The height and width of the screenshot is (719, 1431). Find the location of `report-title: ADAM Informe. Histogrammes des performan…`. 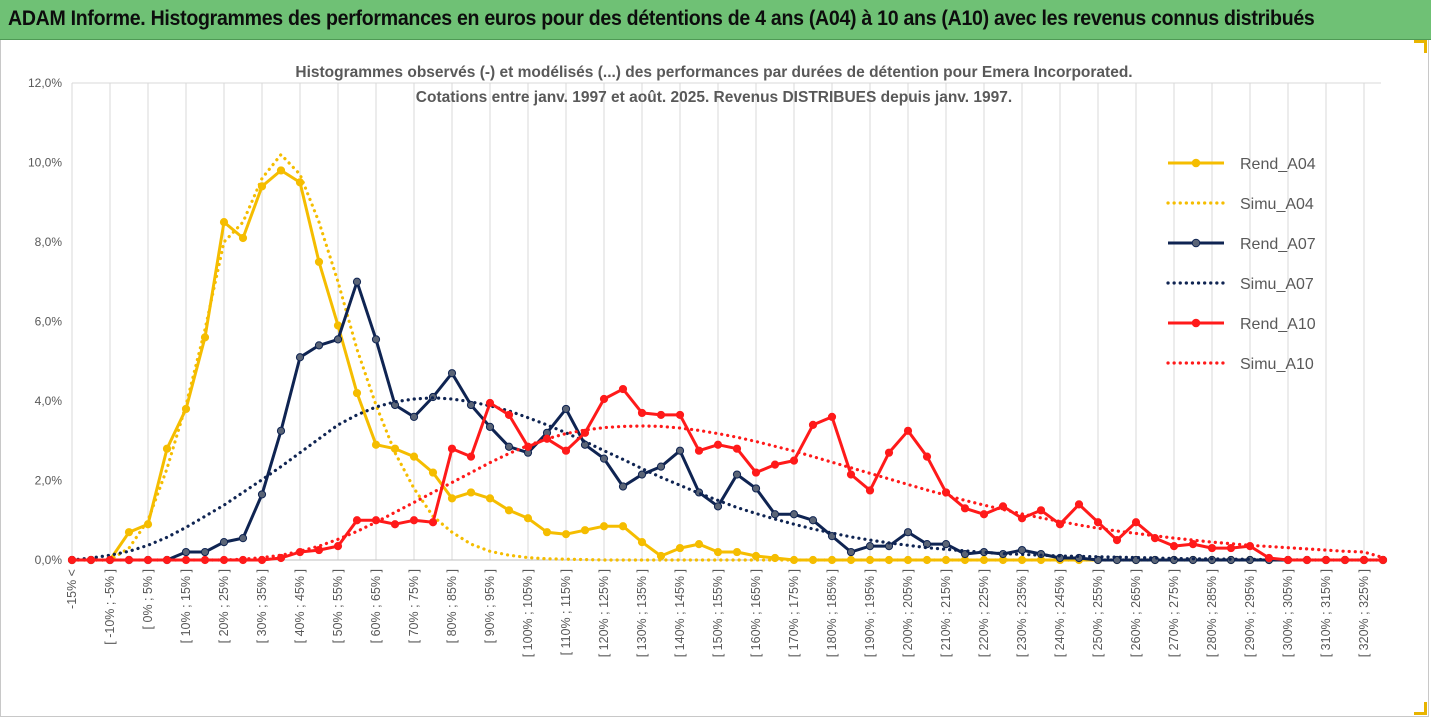

report-title: ADAM Informe. Histogrammes des performan… is located at coordinates (661, 18).